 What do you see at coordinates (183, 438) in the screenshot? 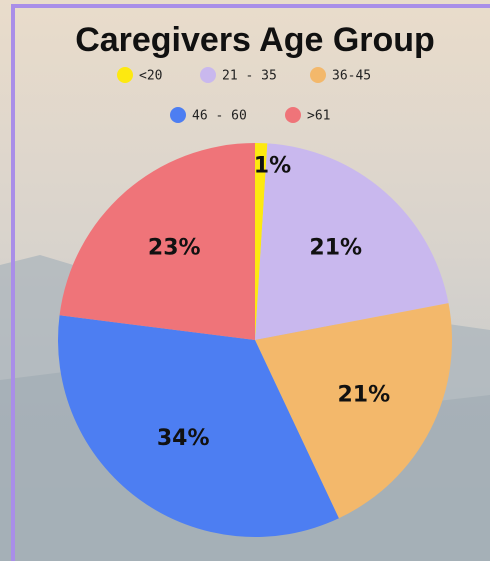
I see `data-label: 34%` at bounding box center [183, 438].